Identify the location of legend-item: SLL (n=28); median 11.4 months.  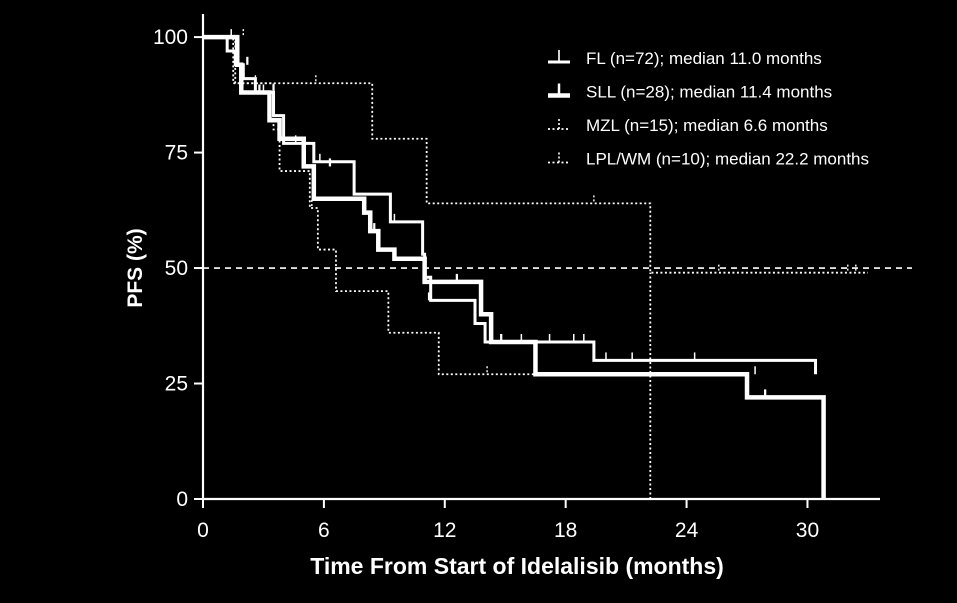
(690, 92).